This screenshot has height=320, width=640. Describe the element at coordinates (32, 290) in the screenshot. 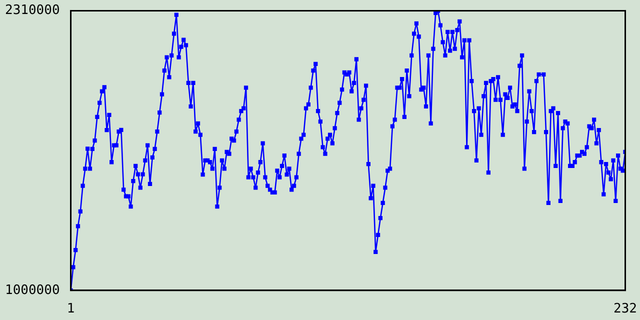

I see `y-tick-label: 1000000` at that location.